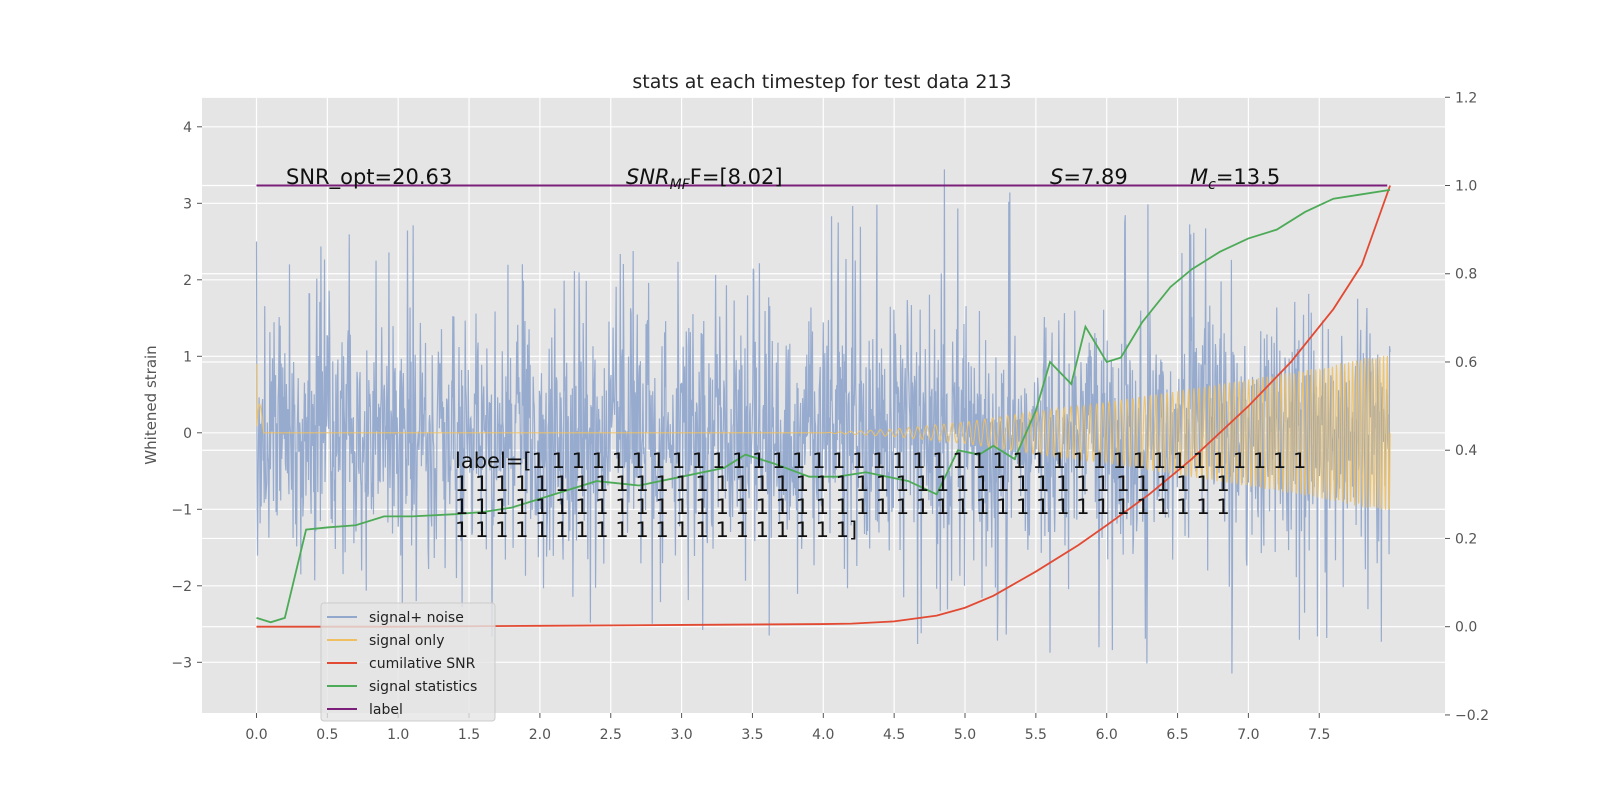 This screenshot has width=1600, height=800. Describe the element at coordinates (406, 641) in the screenshot. I see `legend-entry: signal only` at that location.